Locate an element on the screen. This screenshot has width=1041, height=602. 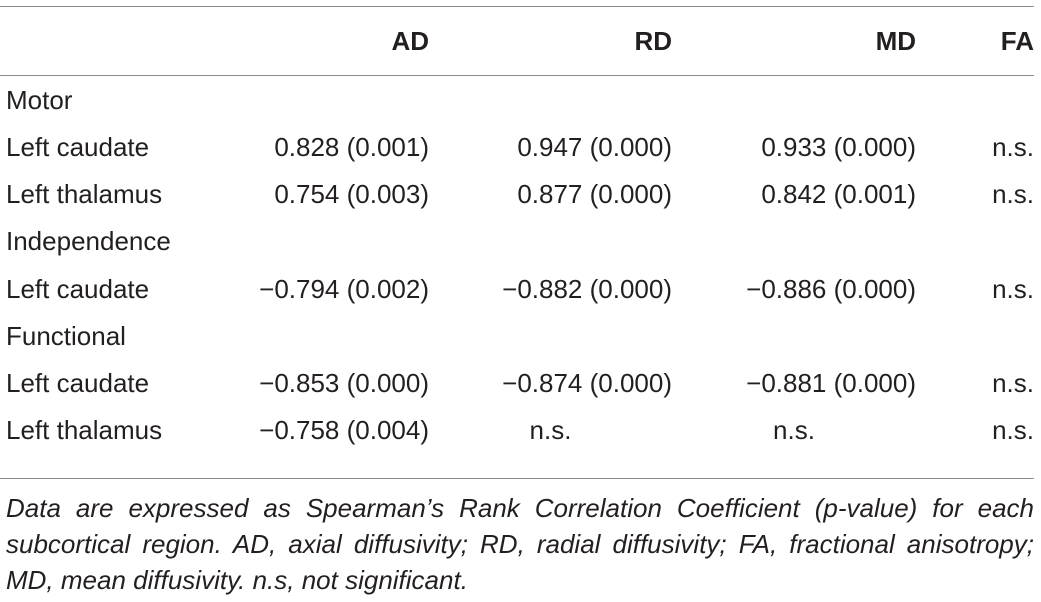
bottom-rule is located at coordinates (517, 478).